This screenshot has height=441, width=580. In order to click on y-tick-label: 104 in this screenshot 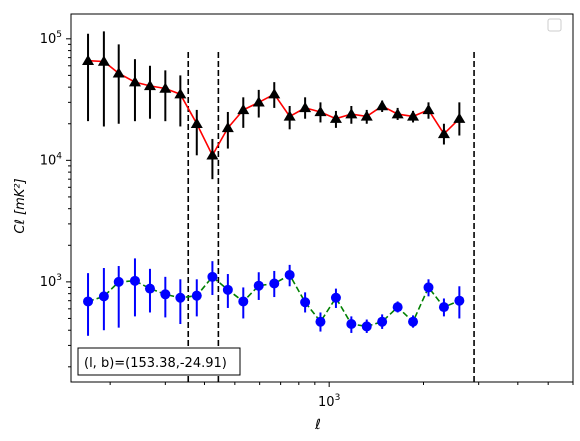, I will do `click(51, 159)`.